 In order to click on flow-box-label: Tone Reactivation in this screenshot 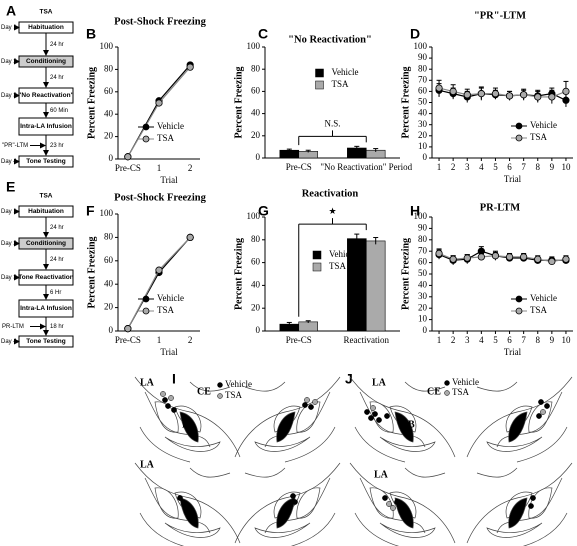, I will do `click(46, 277)`.